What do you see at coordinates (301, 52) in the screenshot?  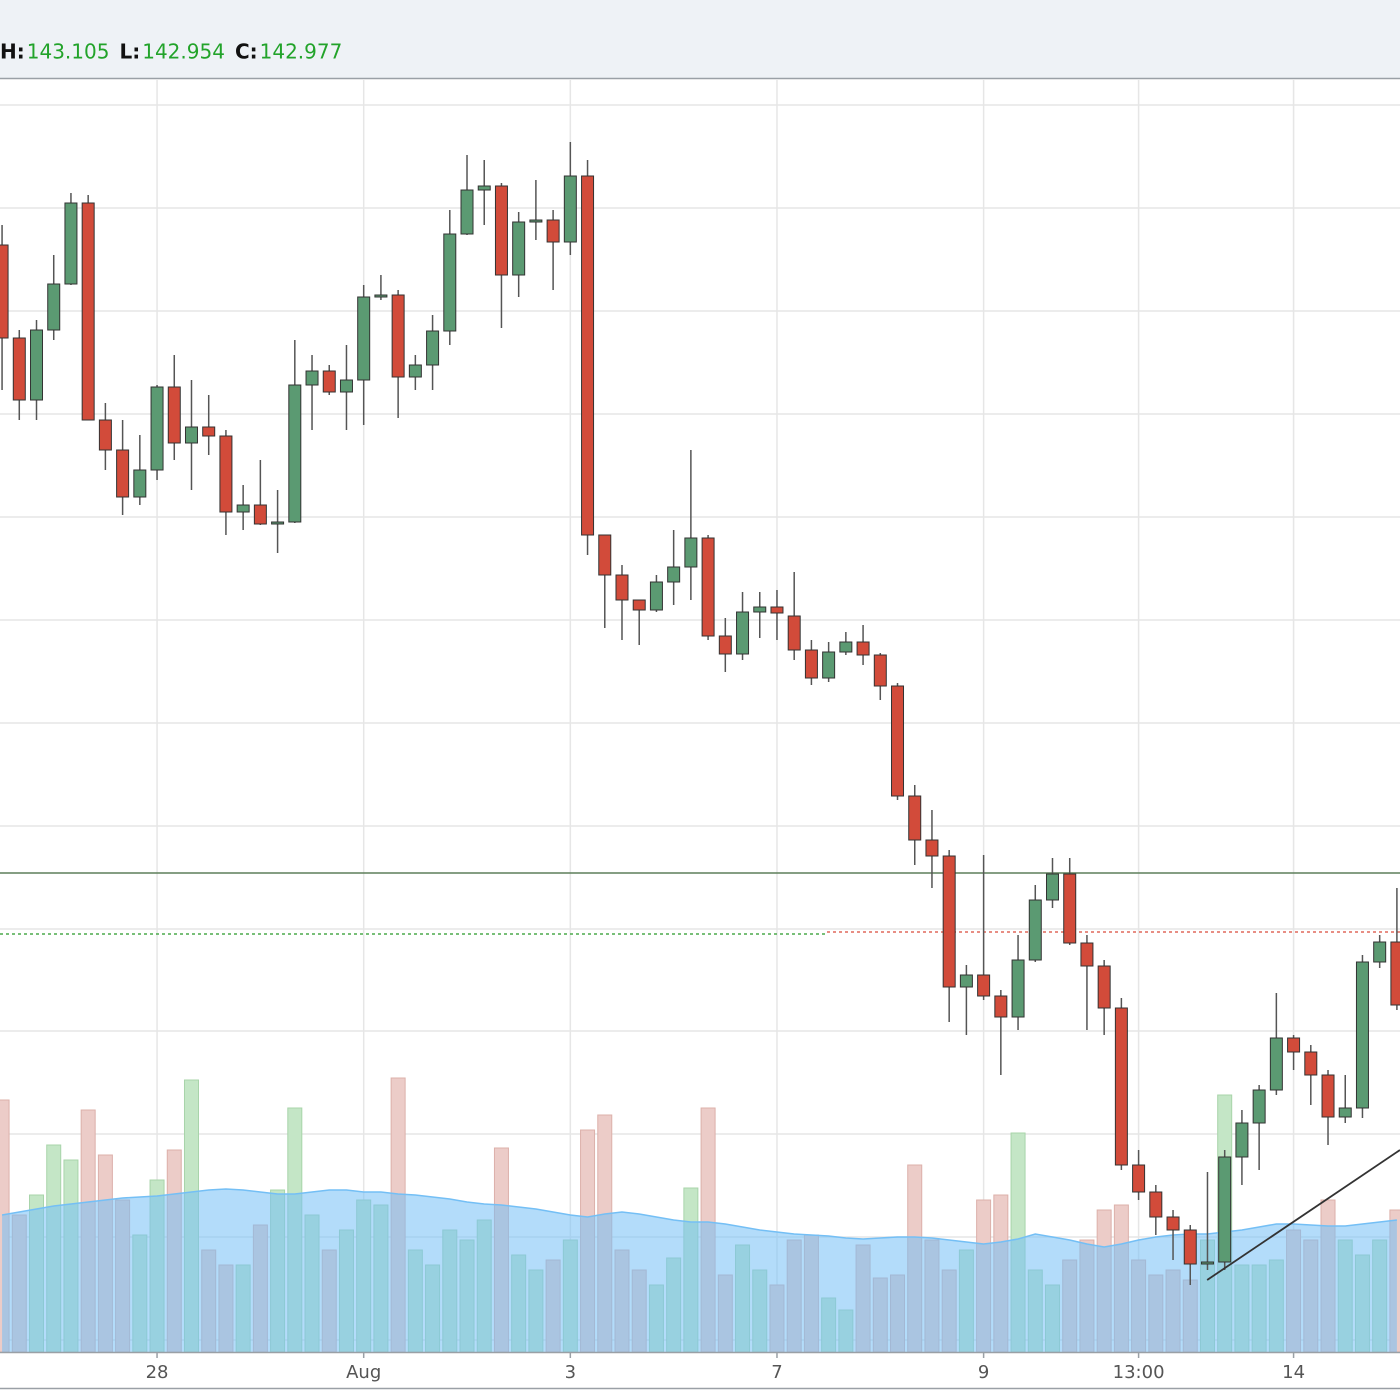 I see `header-value: 142.977` at bounding box center [301, 52].